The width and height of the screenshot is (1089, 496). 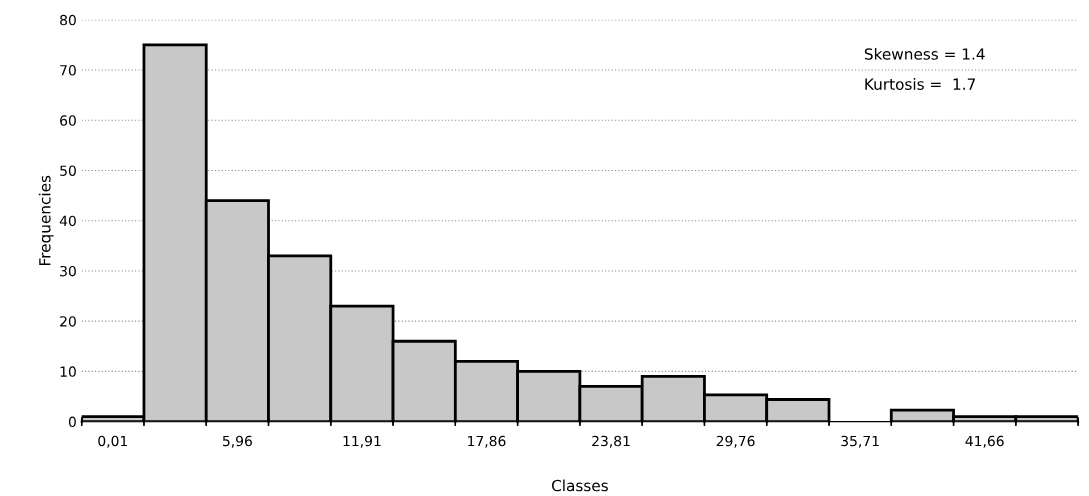 I want to click on y-axis-title: Frequencies, so click(x=46, y=220).